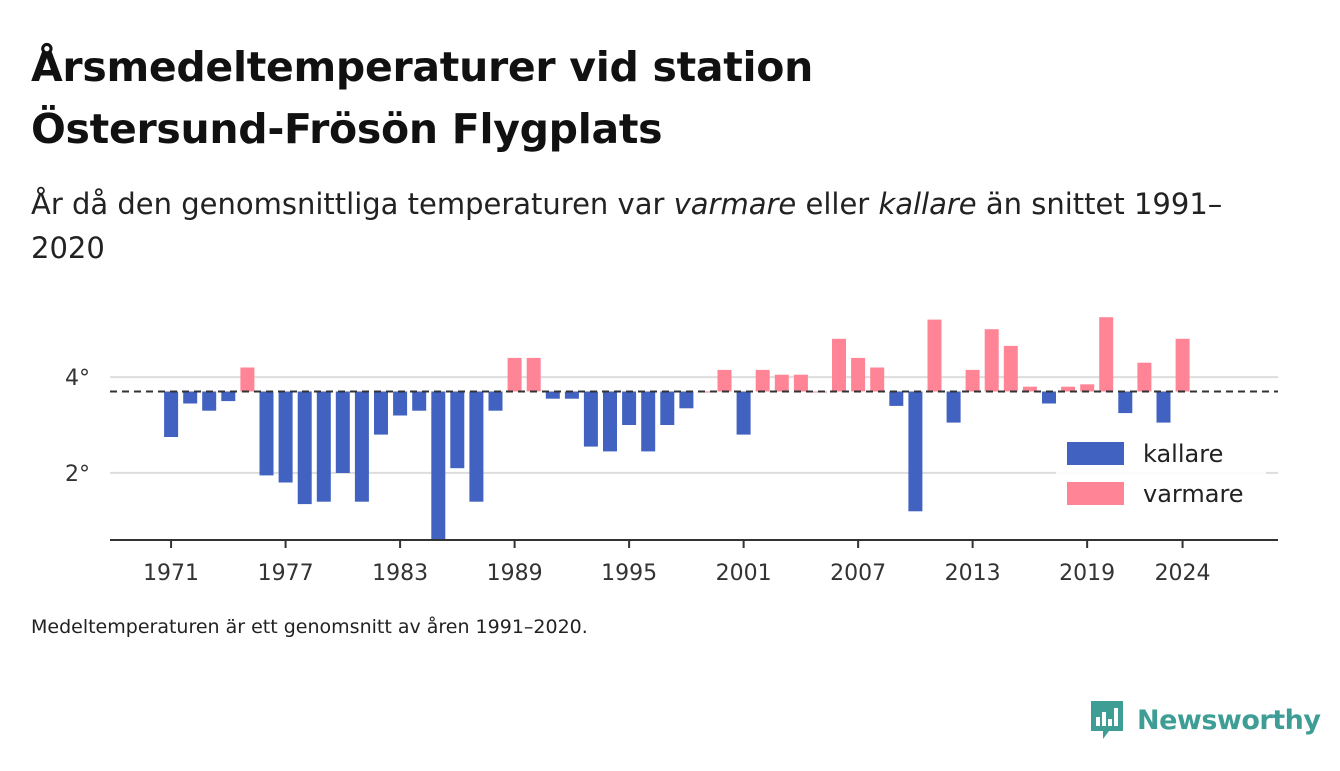  Describe the element at coordinates (347, 129) in the screenshot. I see `title-line-2: Östersund-Frösön Flygplats` at that location.